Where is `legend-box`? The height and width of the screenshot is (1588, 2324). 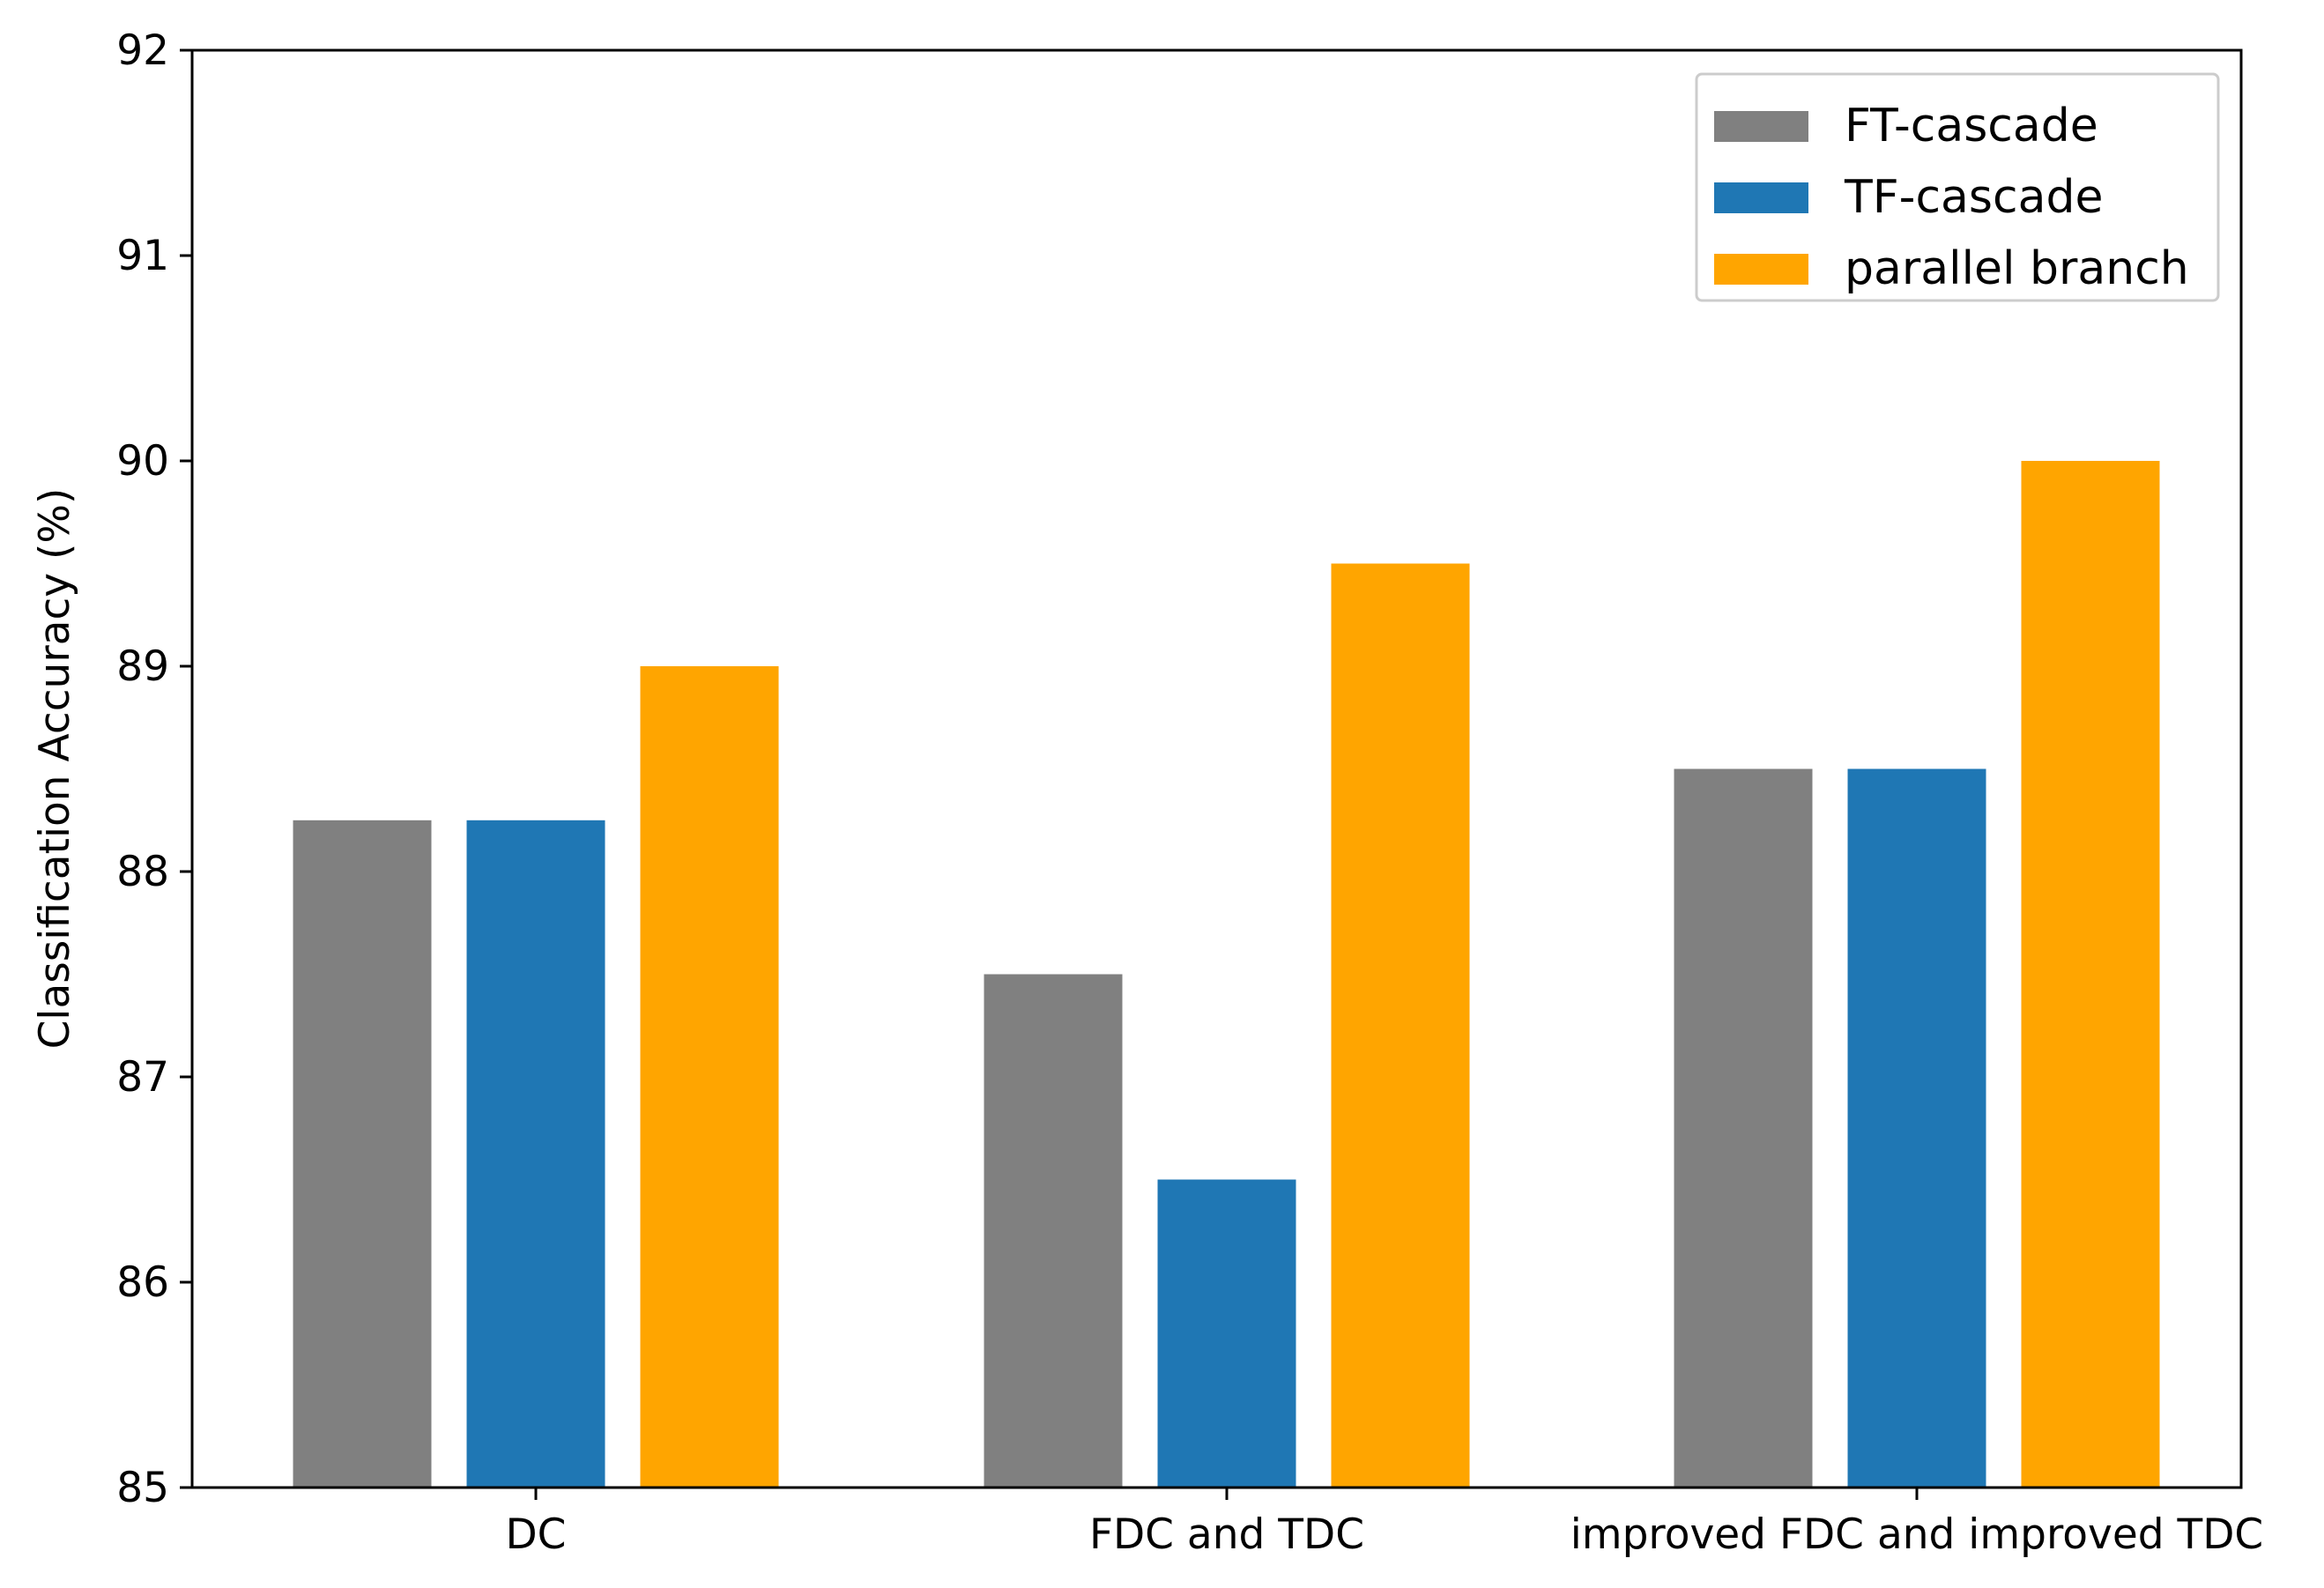 legend-box is located at coordinates (1957, 187).